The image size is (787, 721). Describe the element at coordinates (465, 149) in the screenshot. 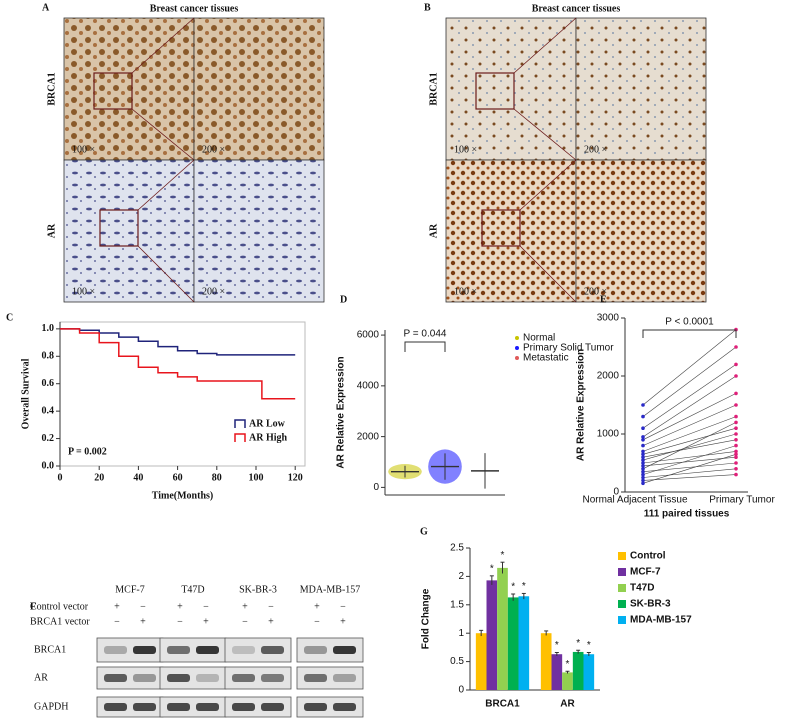

I see `magnification: 100 ×` at that location.